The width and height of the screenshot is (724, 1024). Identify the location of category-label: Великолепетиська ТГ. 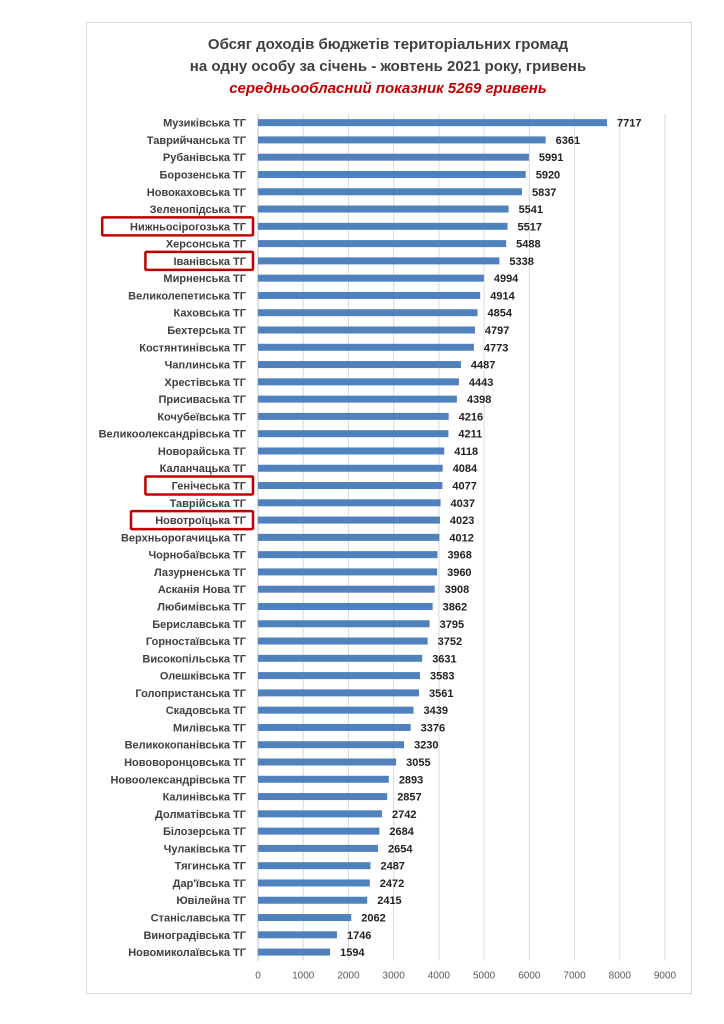
(187, 296).